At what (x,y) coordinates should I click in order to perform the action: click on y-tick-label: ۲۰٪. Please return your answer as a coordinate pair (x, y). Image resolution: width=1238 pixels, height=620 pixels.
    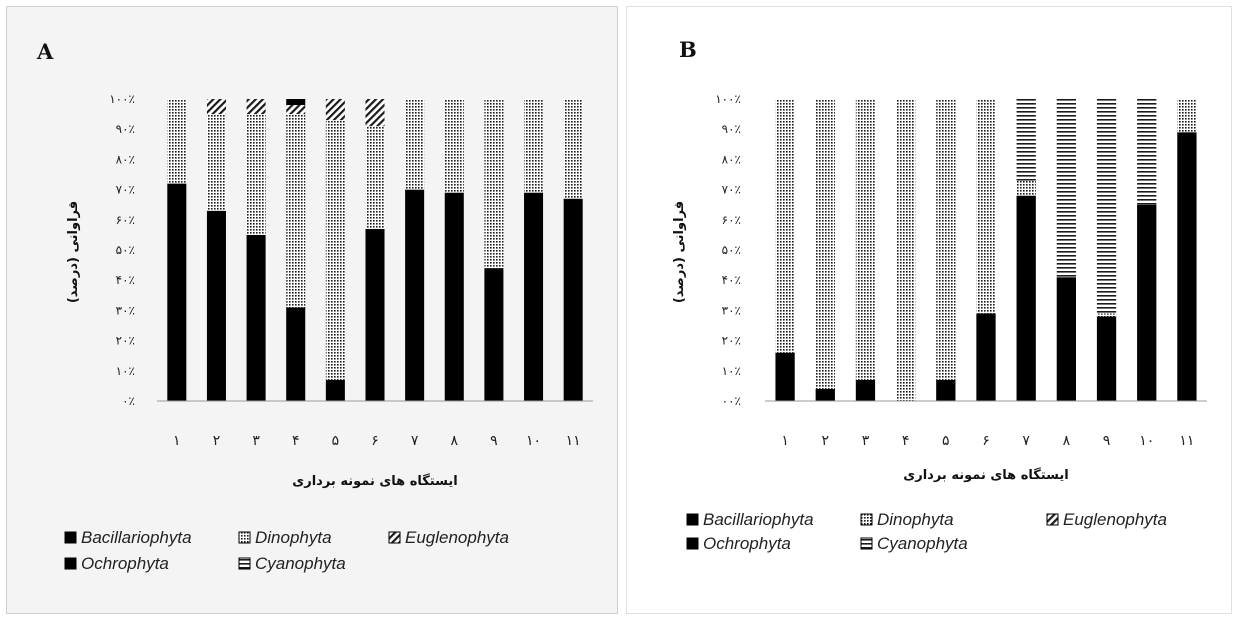
    Looking at the image, I should click on (125, 341).